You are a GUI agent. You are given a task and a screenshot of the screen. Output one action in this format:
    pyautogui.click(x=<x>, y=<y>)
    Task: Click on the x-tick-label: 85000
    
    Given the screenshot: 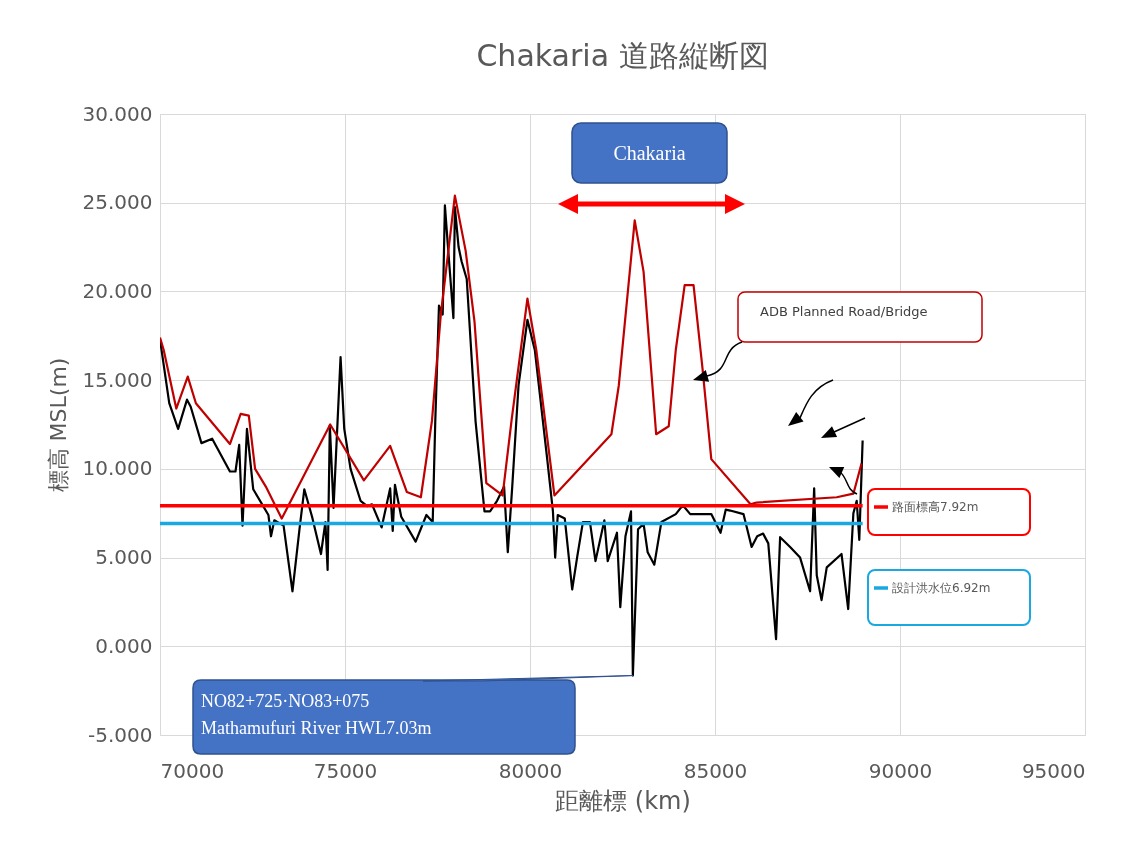 What is the action you would take?
    pyautogui.click(x=715, y=770)
    